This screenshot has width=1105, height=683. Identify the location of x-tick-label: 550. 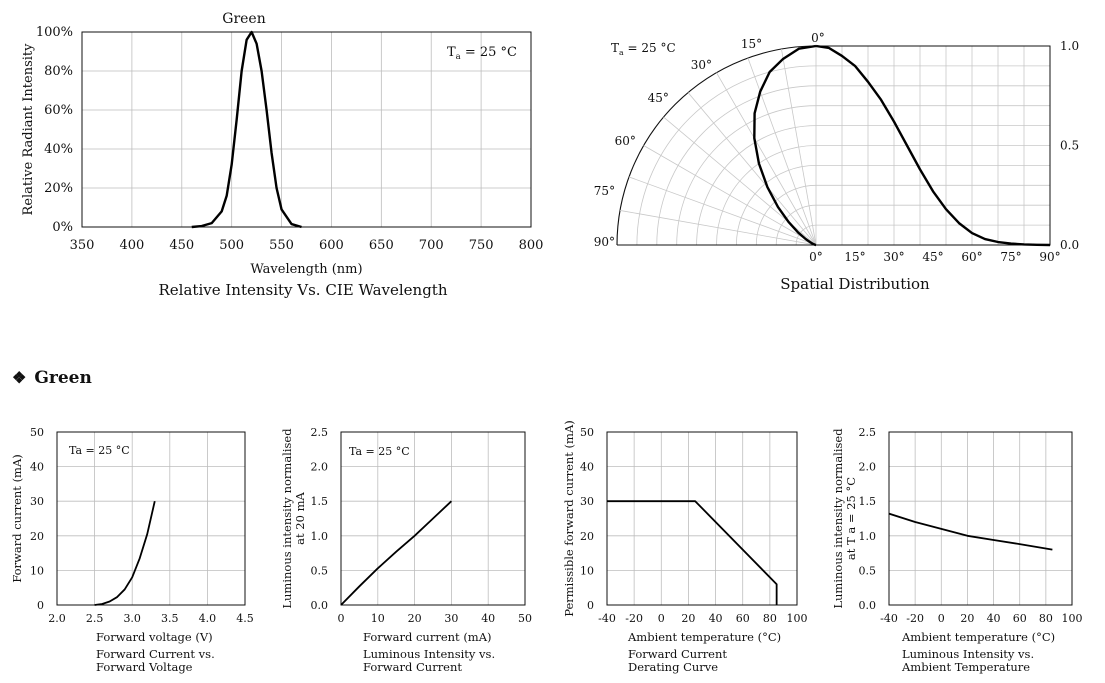
(281, 245).